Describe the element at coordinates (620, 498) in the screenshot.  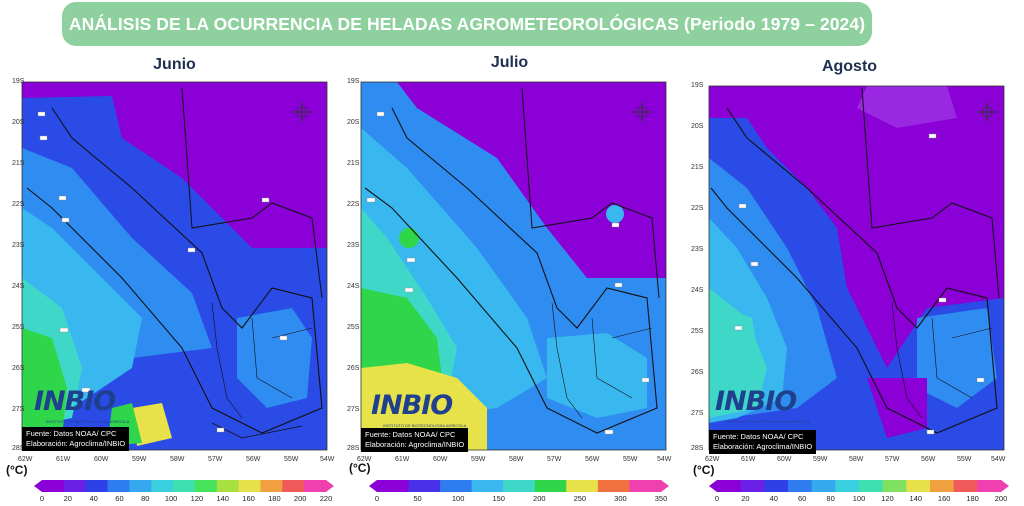
I see `colorbar-tick-label: 300` at that location.